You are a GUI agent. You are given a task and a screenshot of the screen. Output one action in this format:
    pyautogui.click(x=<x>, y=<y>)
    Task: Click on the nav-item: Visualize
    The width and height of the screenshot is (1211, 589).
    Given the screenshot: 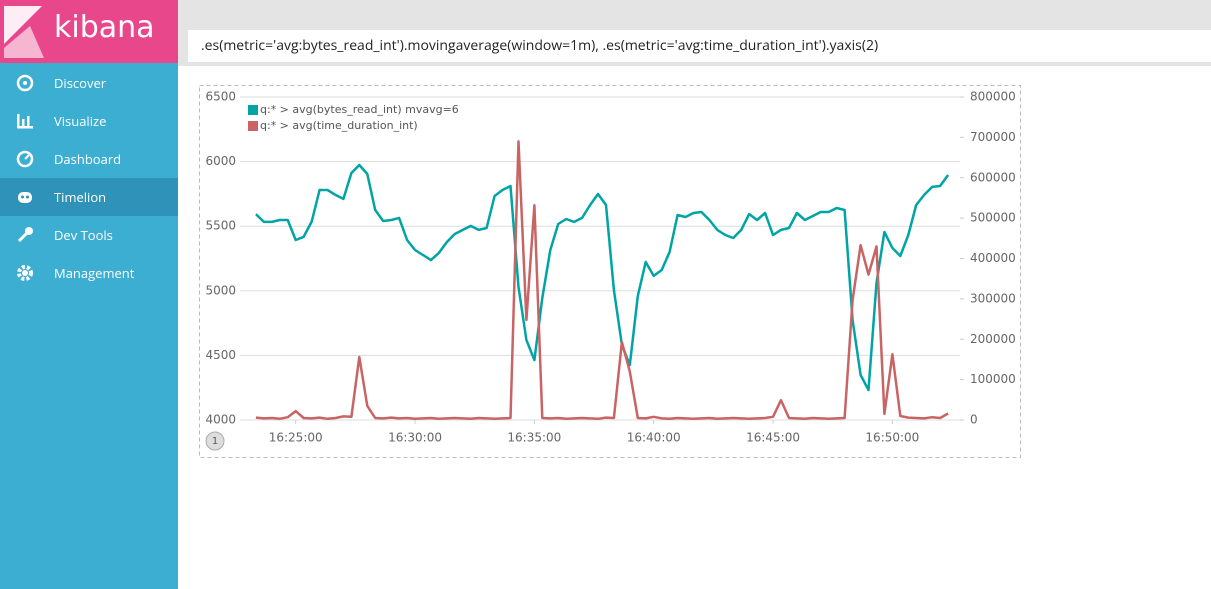 What is the action you would take?
    pyautogui.click(x=89, y=121)
    